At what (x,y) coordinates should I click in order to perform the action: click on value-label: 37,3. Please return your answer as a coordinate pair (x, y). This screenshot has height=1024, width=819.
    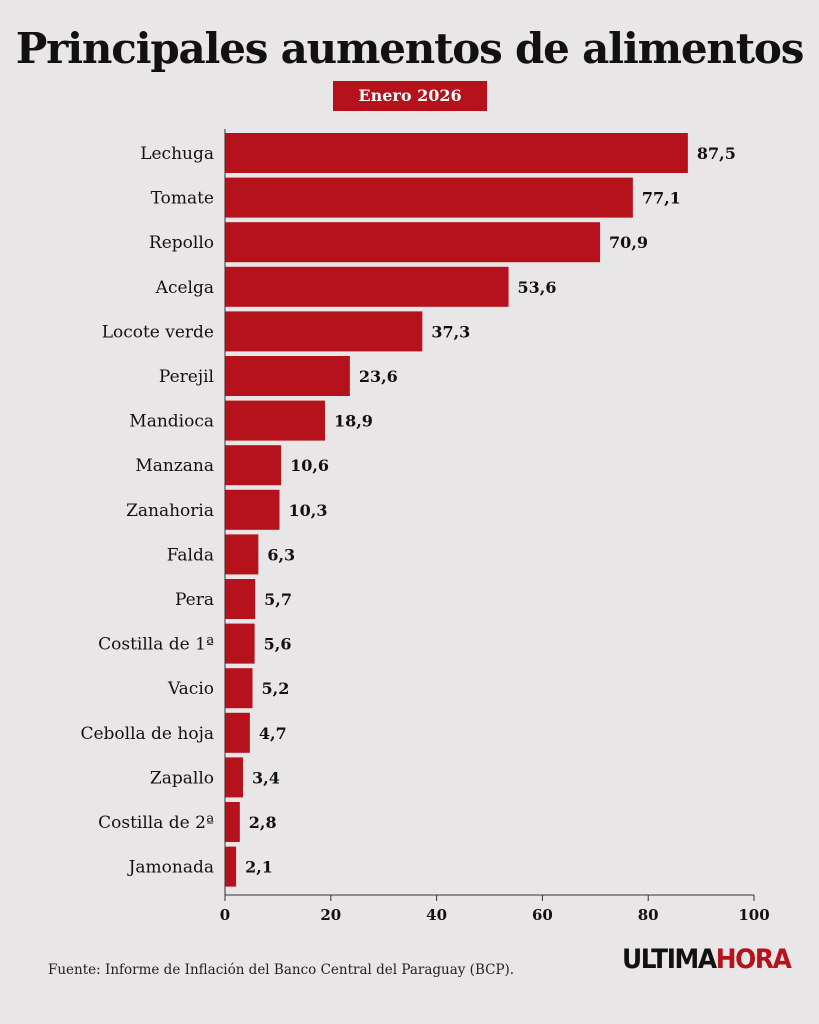
    Looking at the image, I should click on (450, 331).